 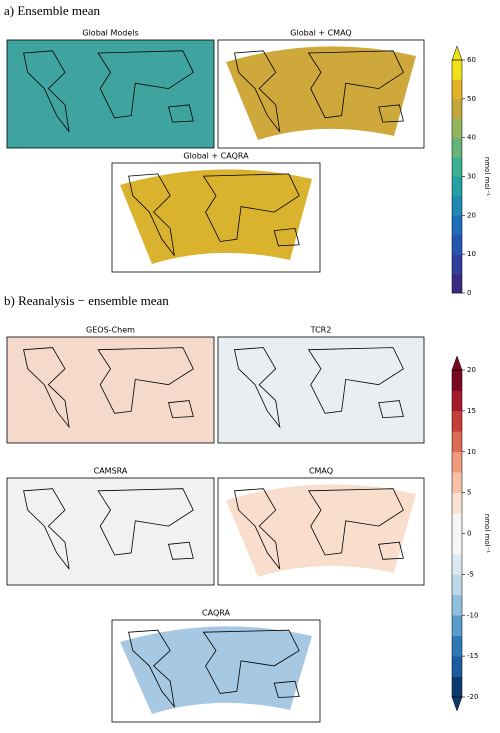 I want to click on colorbar-tick-label: 60, so click(x=471, y=60).